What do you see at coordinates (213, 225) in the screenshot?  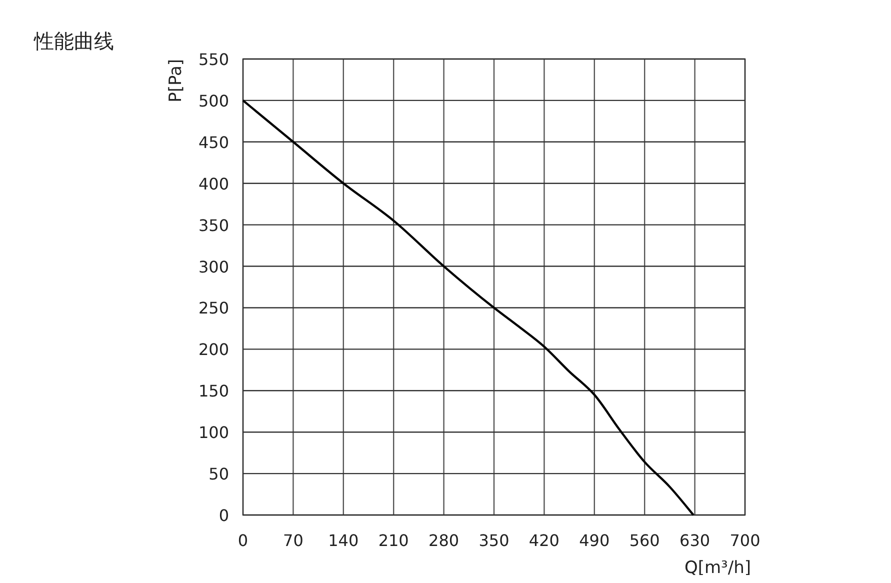 I see `y-tick-label: 350` at bounding box center [213, 225].